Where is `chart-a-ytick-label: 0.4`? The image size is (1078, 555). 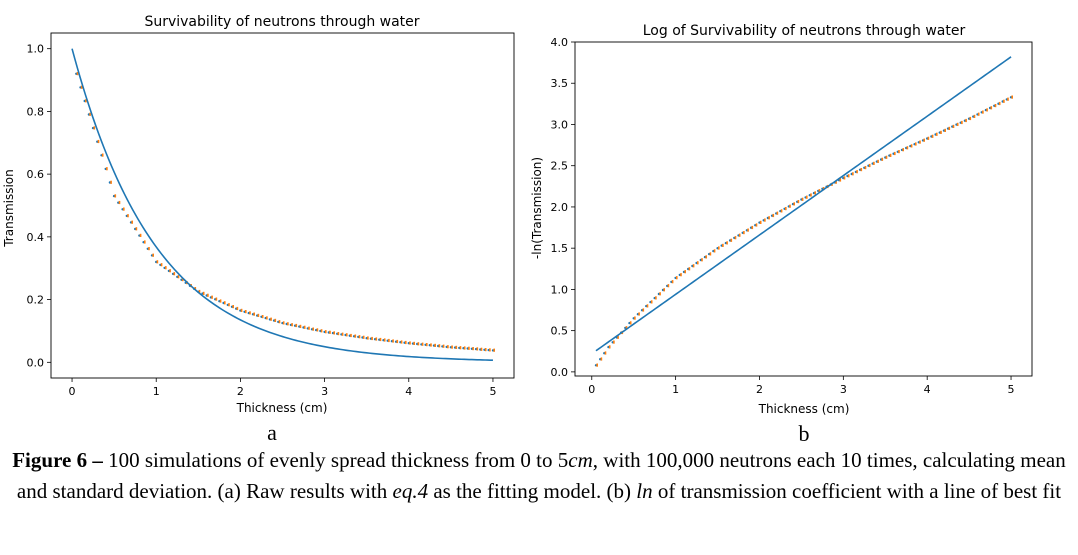
chart-a-ytick-label: 0.4 is located at coordinates (36, 237).